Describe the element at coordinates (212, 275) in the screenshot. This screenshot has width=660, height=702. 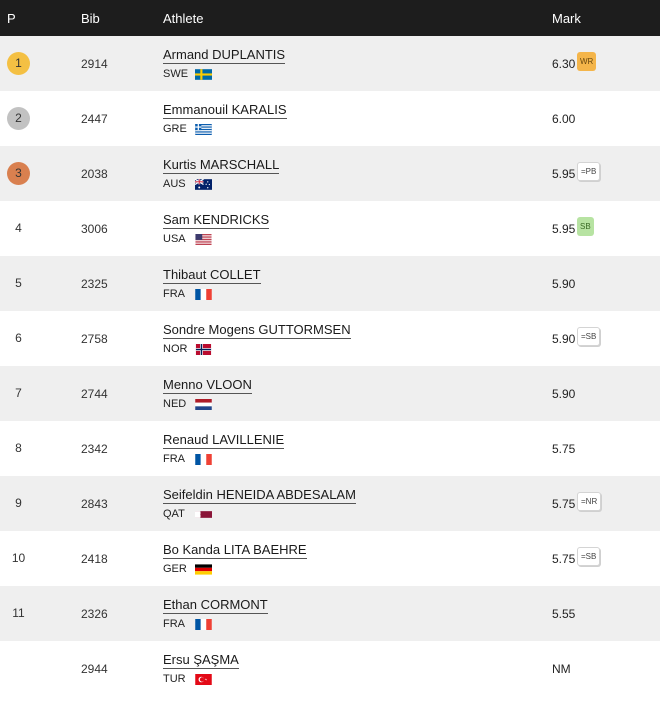
I see `athlete-name-link: Thibaut COLLET` at that location.